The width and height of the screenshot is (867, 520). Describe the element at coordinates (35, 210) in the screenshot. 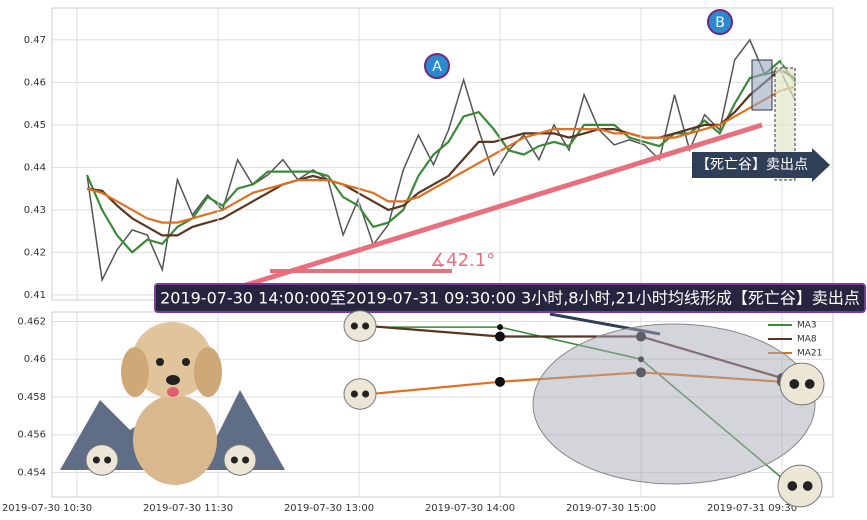

I see `y-tick-label: 0.43` at that location.